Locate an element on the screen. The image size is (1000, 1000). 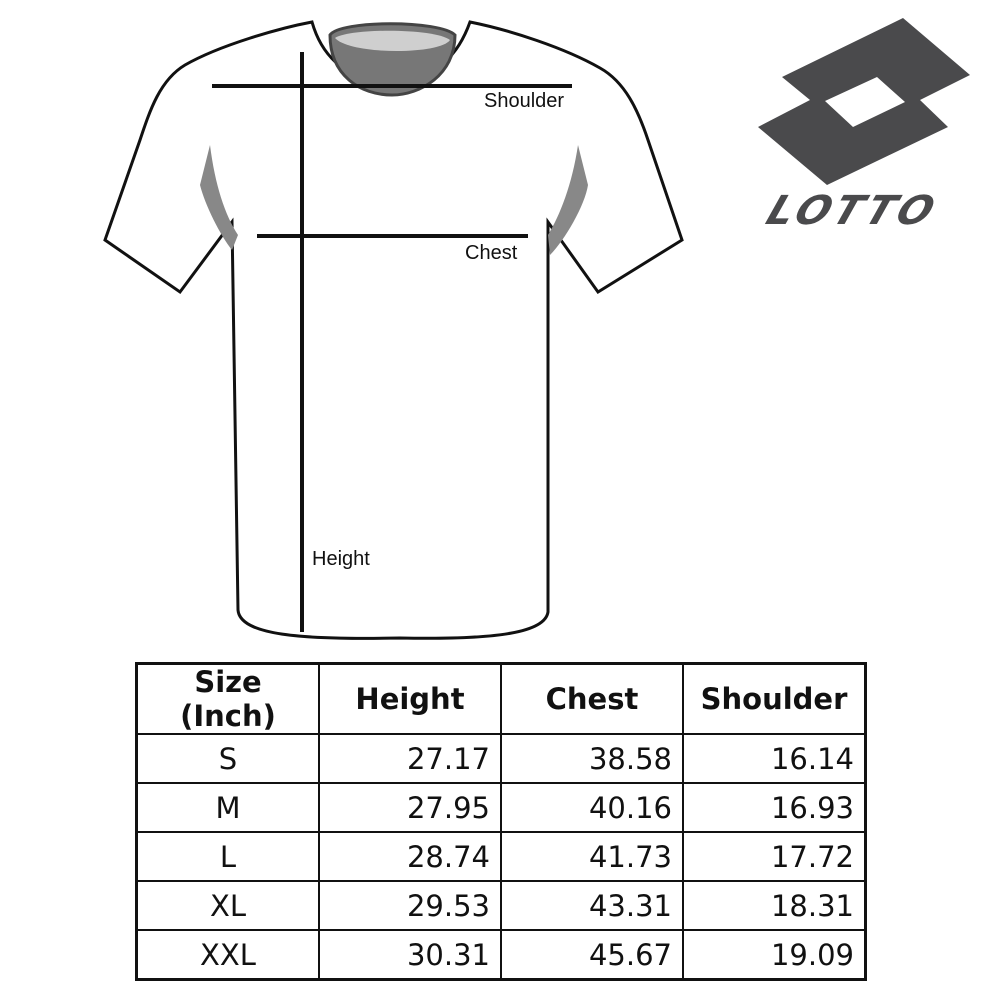
lotto-wordmark: LOTTO is located at coordinates (852, 211).